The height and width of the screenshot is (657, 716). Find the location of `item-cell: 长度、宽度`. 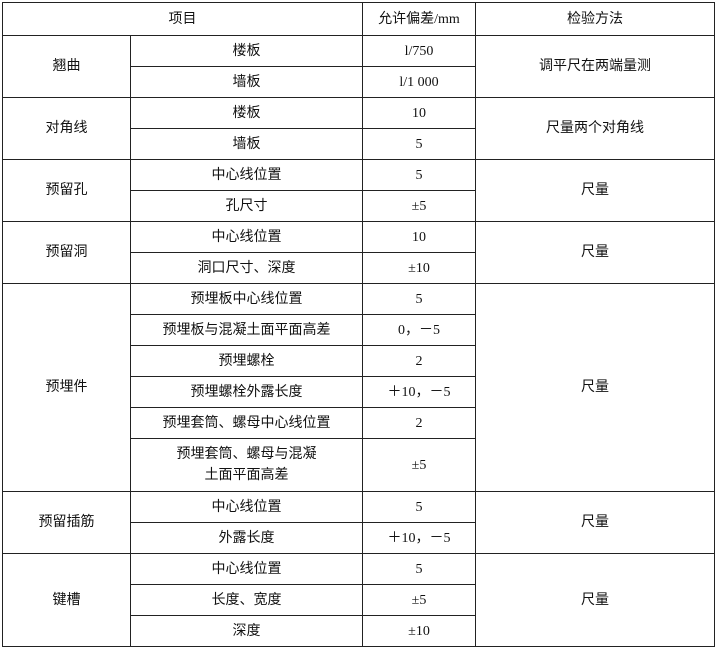

item-cell: 长度、宽度 is located at coordinates (246, 600).